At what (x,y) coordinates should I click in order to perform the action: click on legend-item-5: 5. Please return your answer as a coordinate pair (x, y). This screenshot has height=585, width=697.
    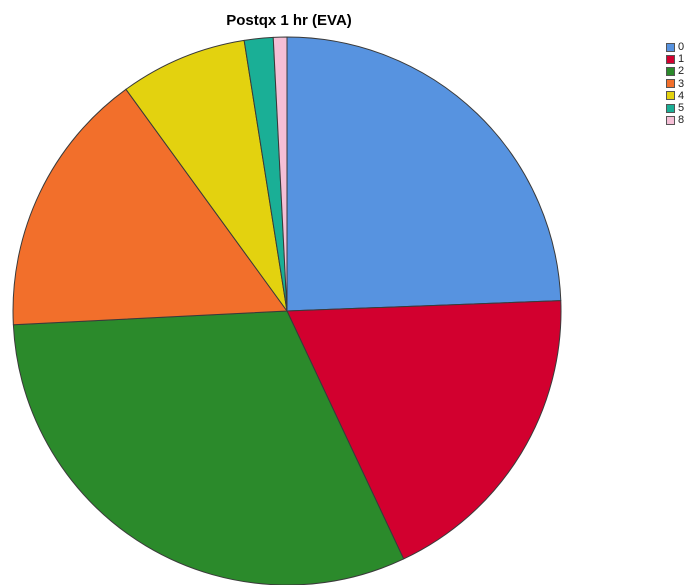
    Looking at the image, I should click on (675, 108).